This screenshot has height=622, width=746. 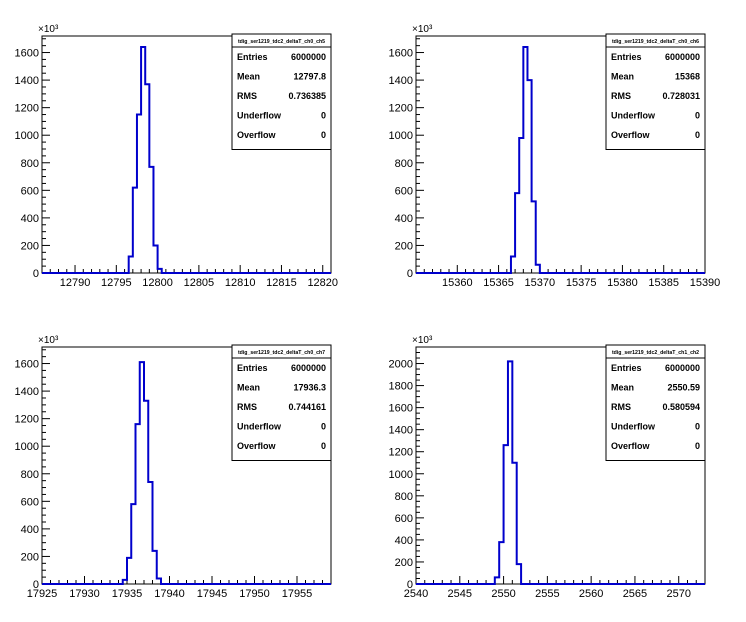 I want to click on stats-title: tdig_ser1219_tdc2_deltaT_ch1_ch2, so click(x=655, y=353).